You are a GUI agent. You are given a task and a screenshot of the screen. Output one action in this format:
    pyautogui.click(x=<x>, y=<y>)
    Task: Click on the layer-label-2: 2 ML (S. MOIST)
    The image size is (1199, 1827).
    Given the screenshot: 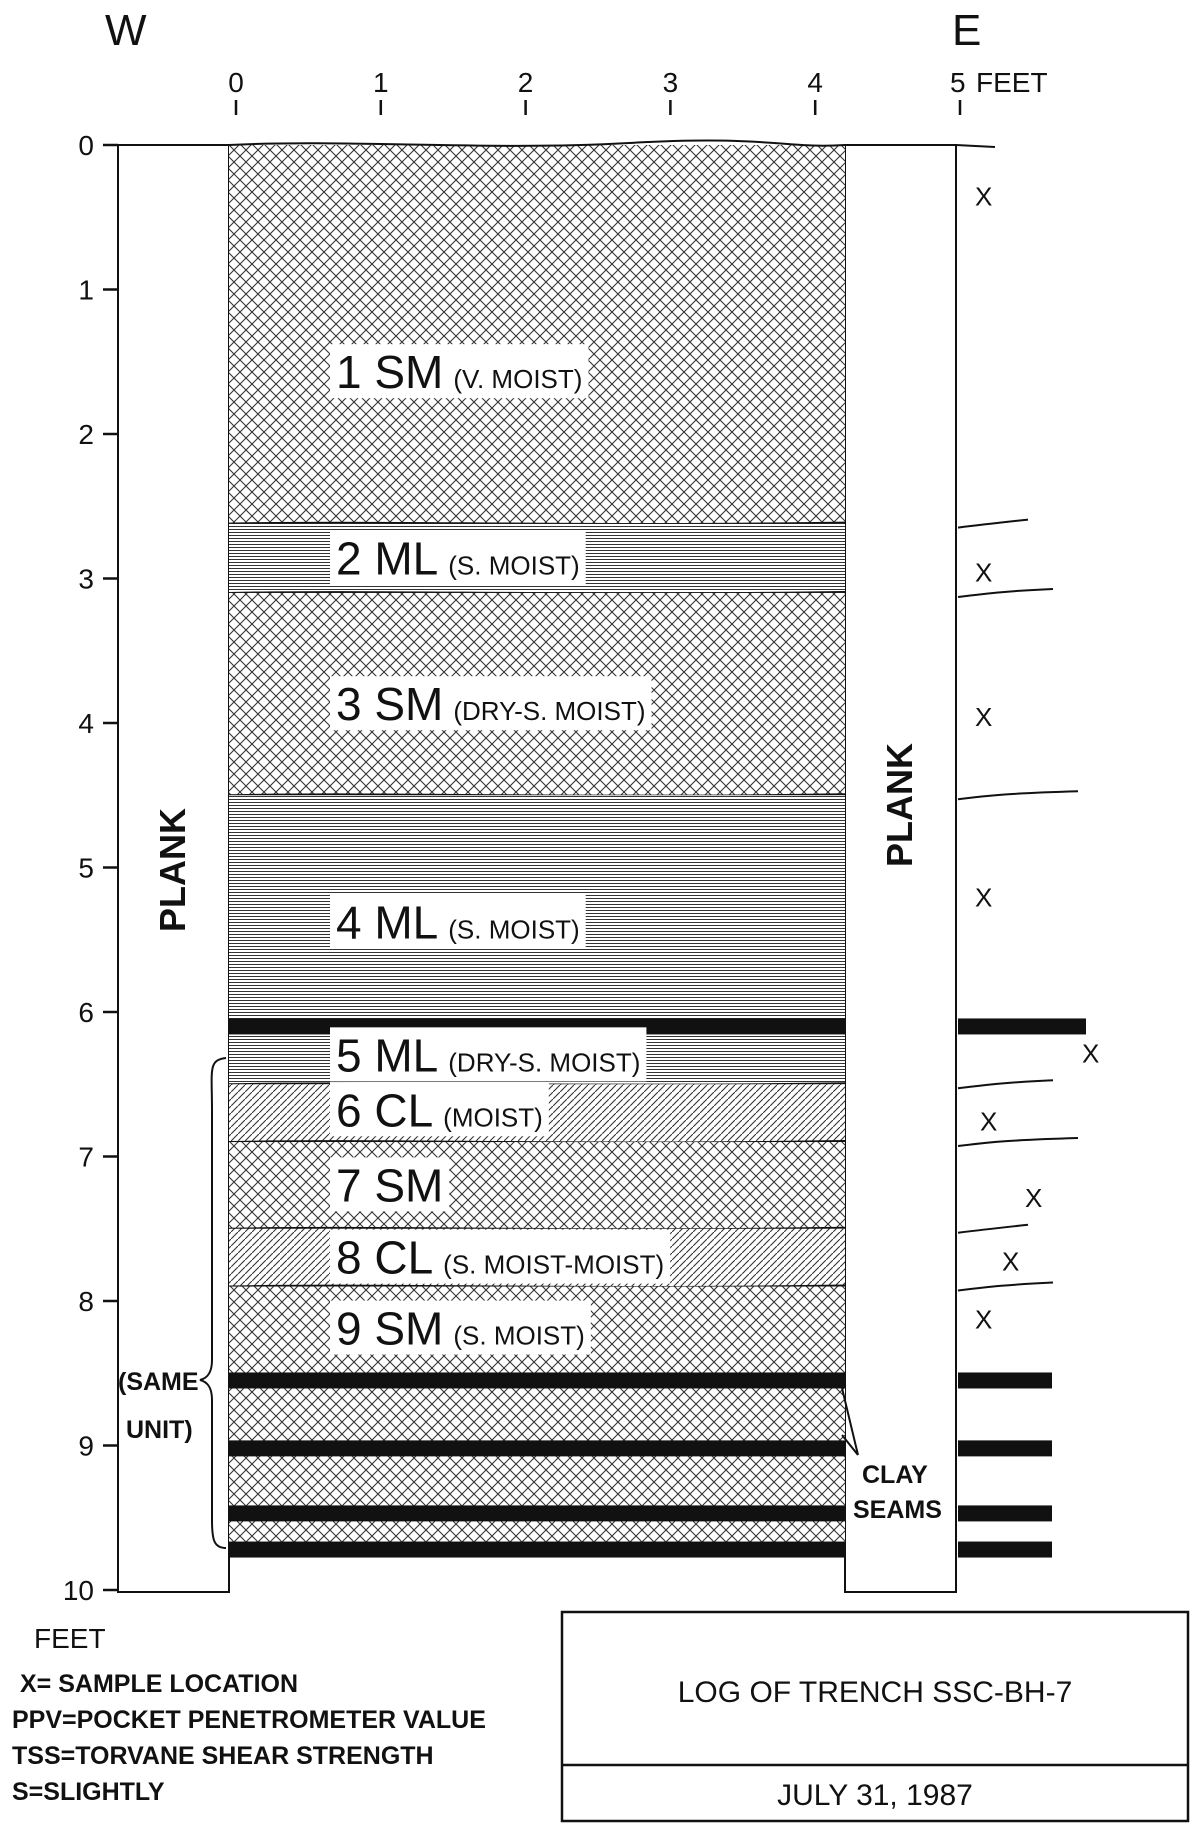 What is the action you would take?
    pyautogui.click(x=458, y=557)
    